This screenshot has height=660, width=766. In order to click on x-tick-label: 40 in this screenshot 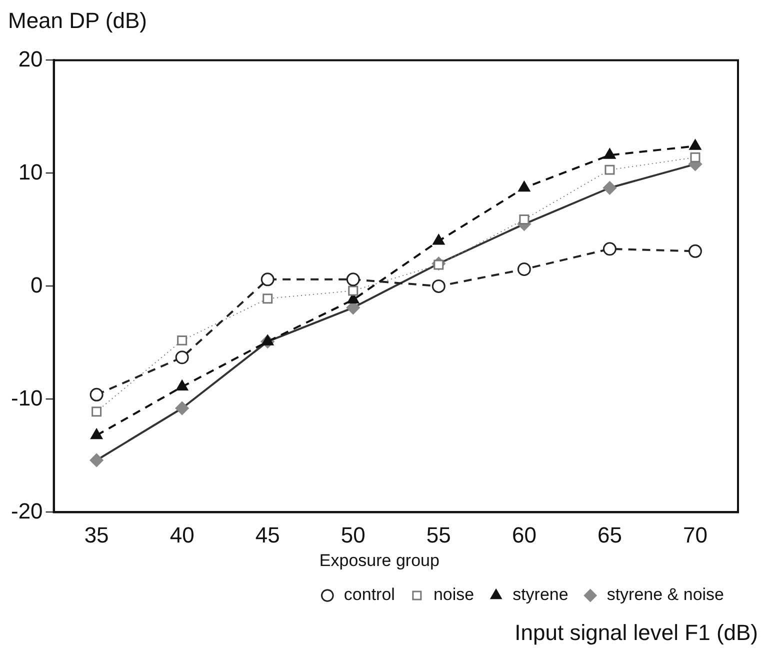, I will do `click(182, 535)`.